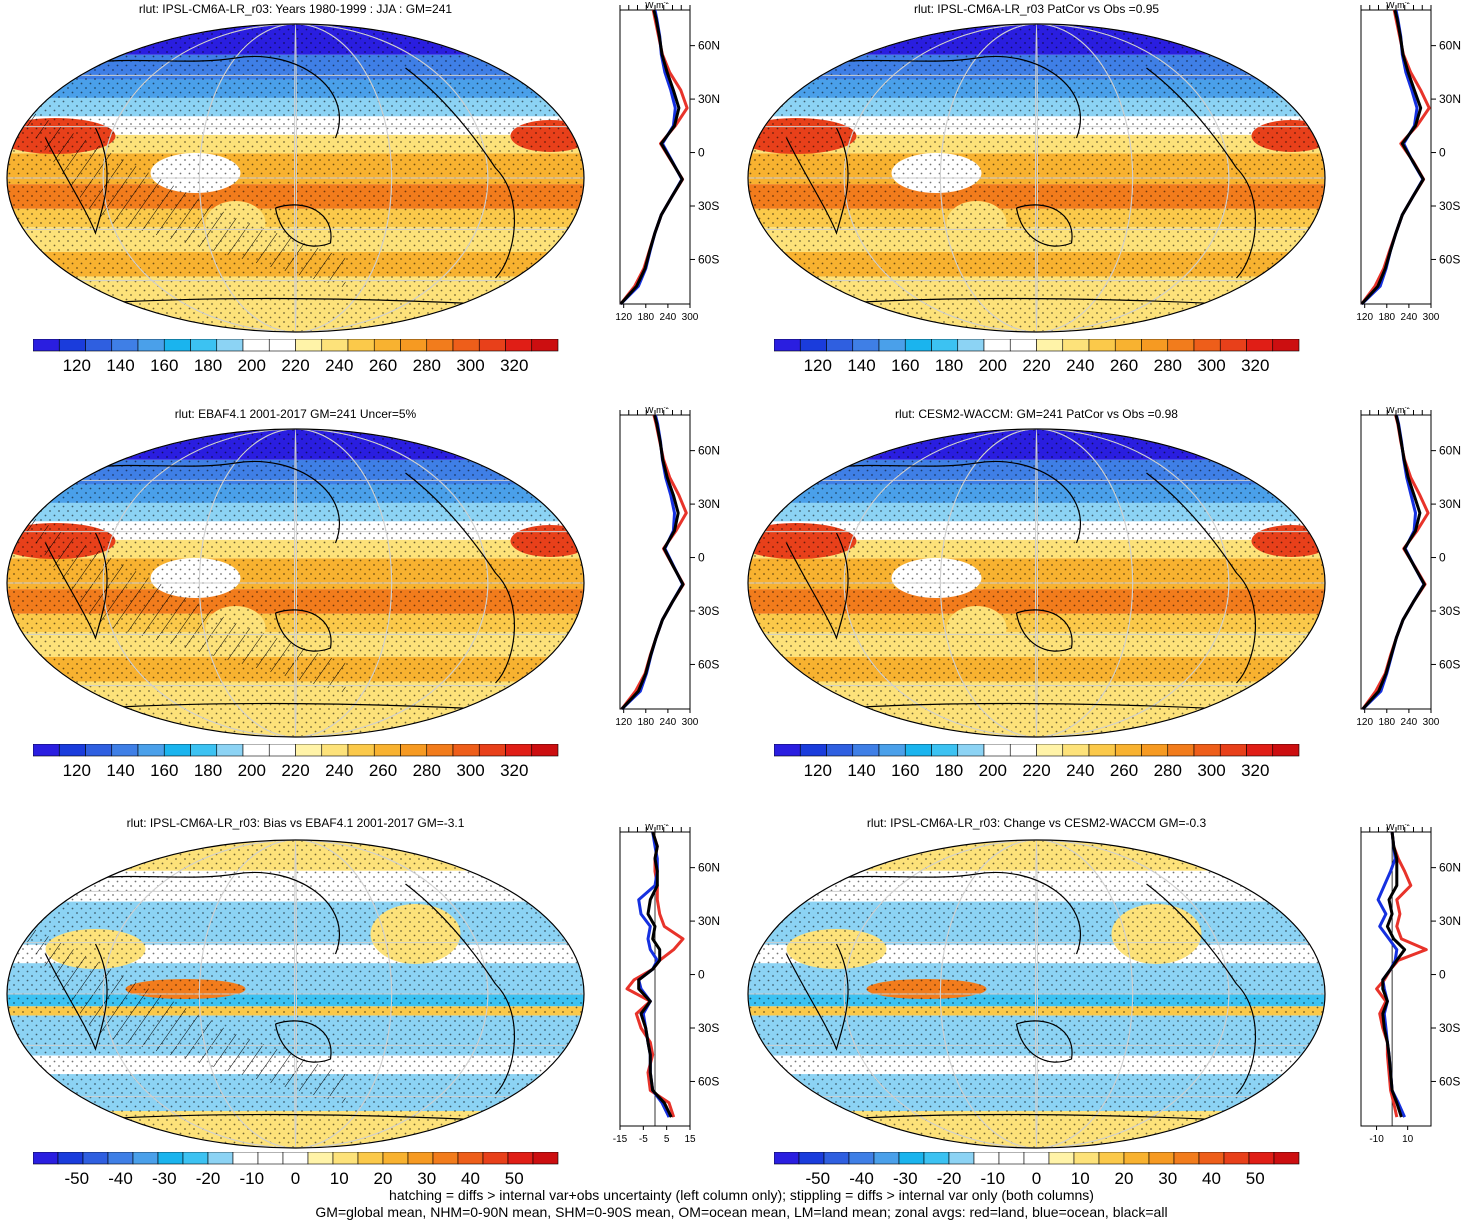  I want to click on colorbar-tick-label: 320, so click(1255, 365).